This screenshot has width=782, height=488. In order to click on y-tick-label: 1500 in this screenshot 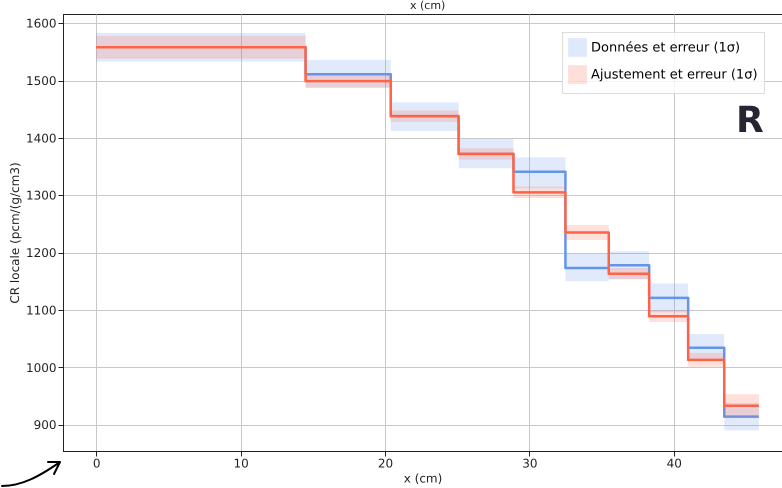, I will do `click(41, 81)`.